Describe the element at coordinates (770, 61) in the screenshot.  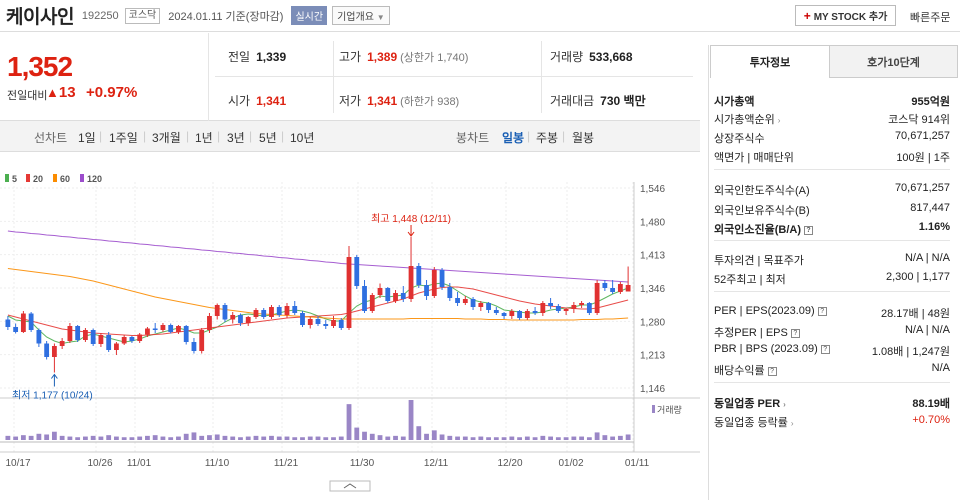
I see `tab-investment-info: 투자정보` at that location.